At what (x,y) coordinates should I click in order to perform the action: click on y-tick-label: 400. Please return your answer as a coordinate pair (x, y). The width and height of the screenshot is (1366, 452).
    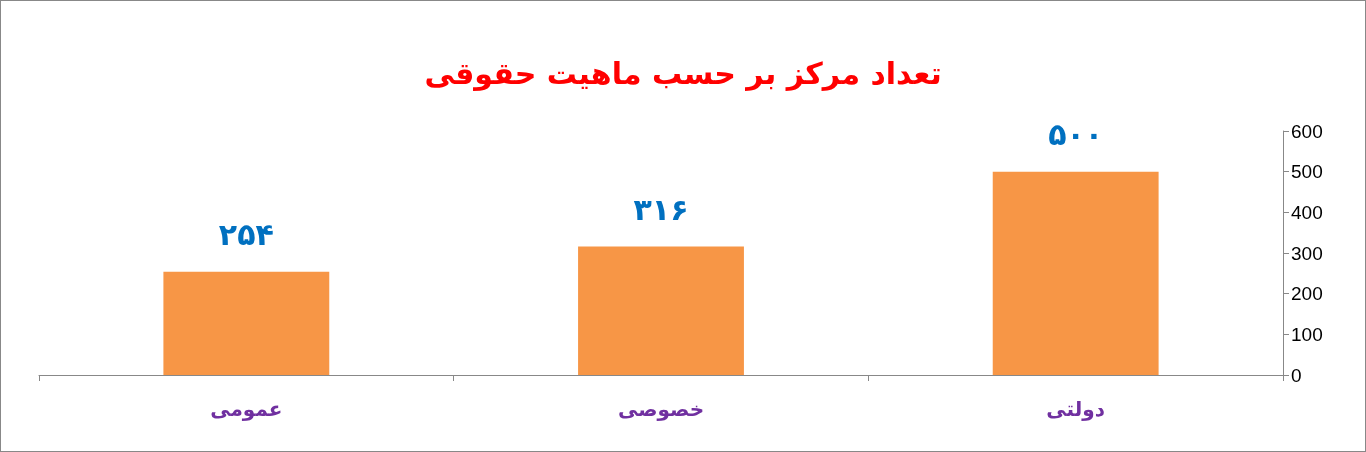
    Looking at the image, I should click on (1307, 212).